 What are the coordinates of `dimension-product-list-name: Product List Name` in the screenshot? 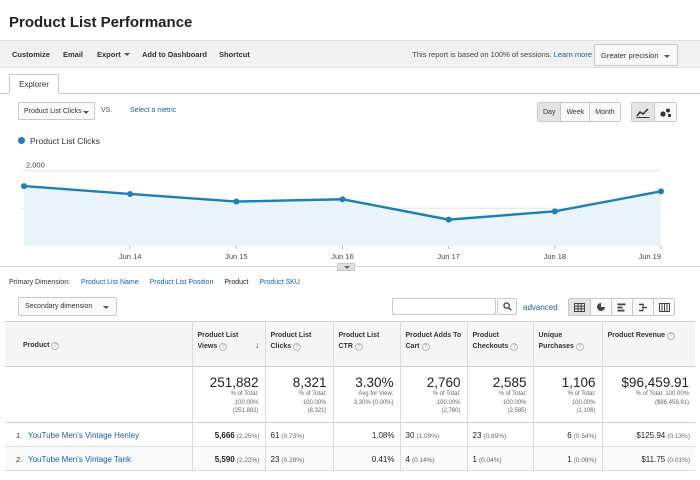 It's located at (110, 282).